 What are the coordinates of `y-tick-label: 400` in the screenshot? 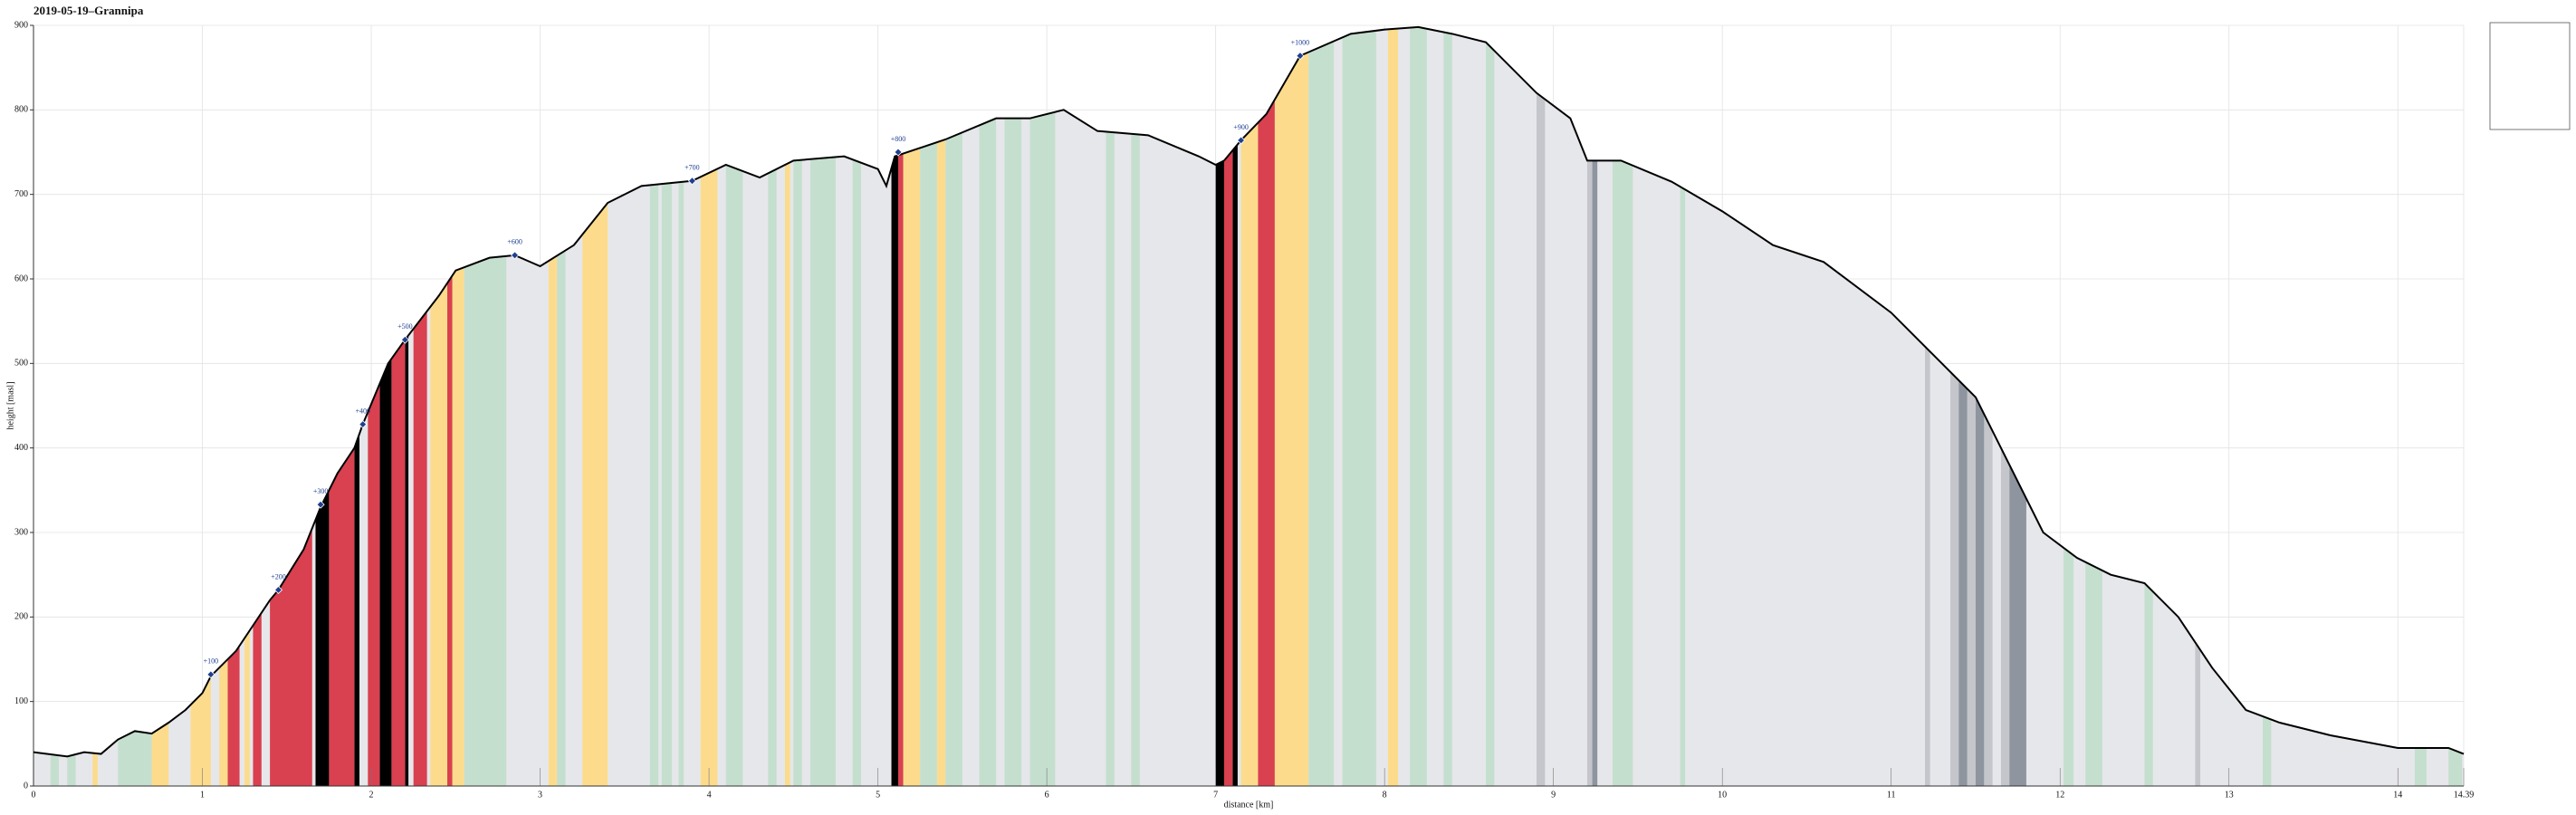 It's located at (21, 448).